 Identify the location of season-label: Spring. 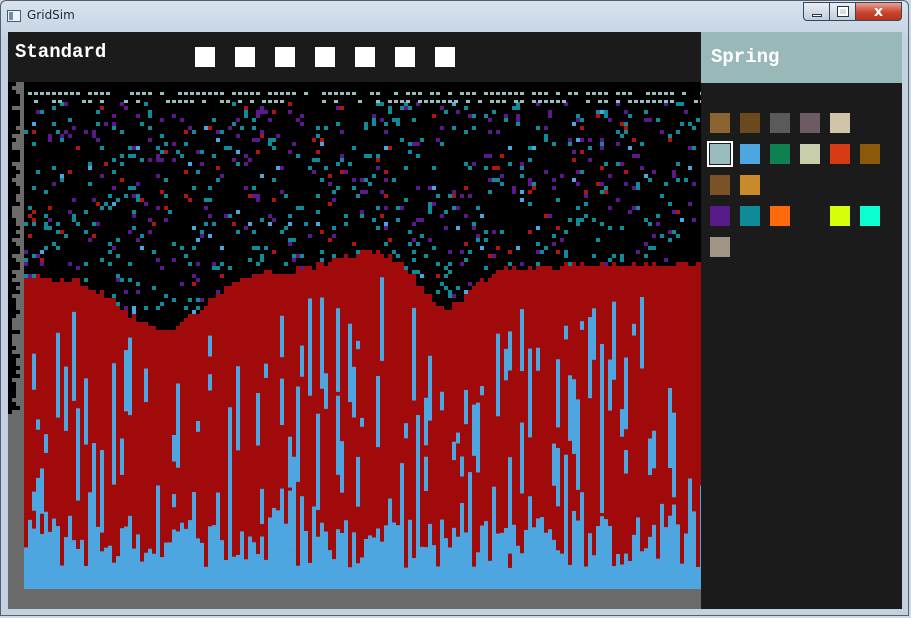
(745, 57).